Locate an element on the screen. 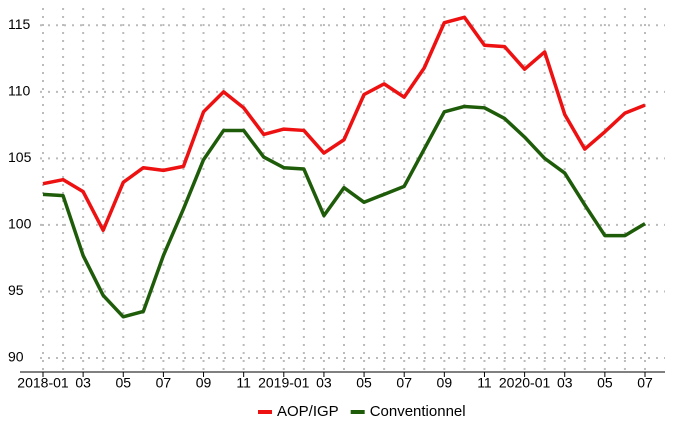 The width and height of the screenshot is (675, 421). y-tick-label: 110 is located at coordinates (19, 91).